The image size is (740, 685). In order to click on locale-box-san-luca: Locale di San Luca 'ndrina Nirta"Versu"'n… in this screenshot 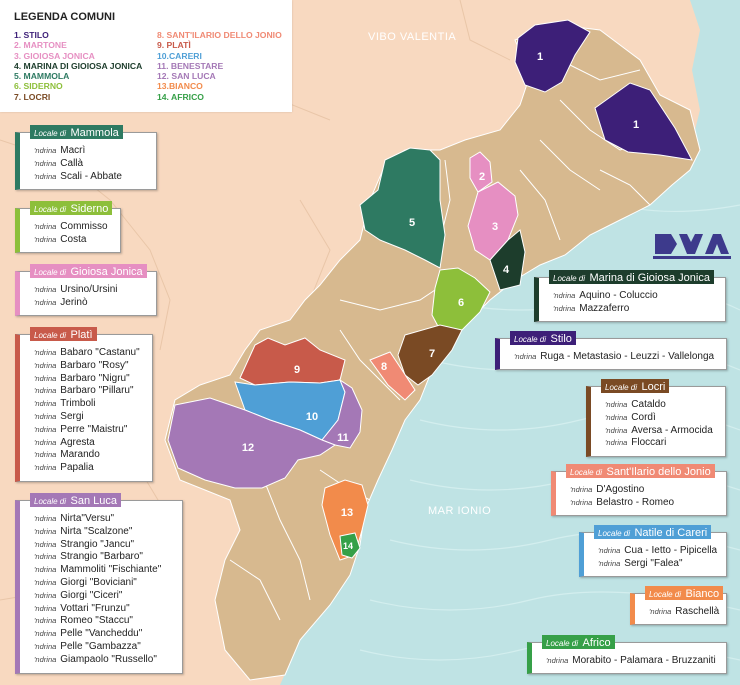, I will do `click(99, 583)`.